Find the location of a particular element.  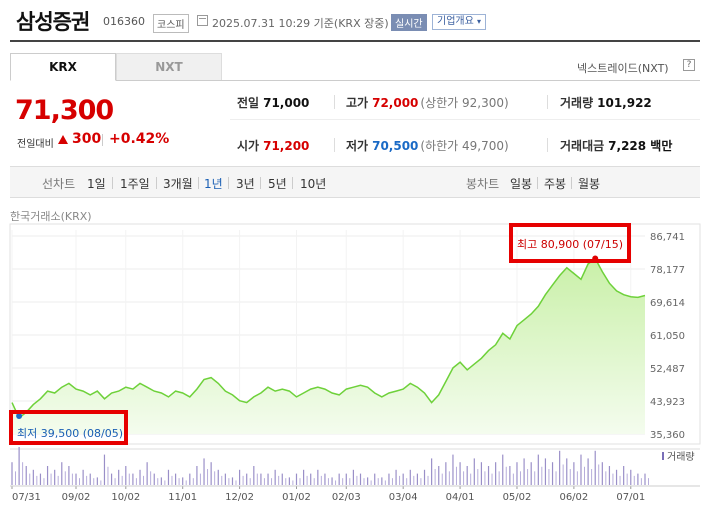

quote-label: 전일 is located at coordinates (248, 103).